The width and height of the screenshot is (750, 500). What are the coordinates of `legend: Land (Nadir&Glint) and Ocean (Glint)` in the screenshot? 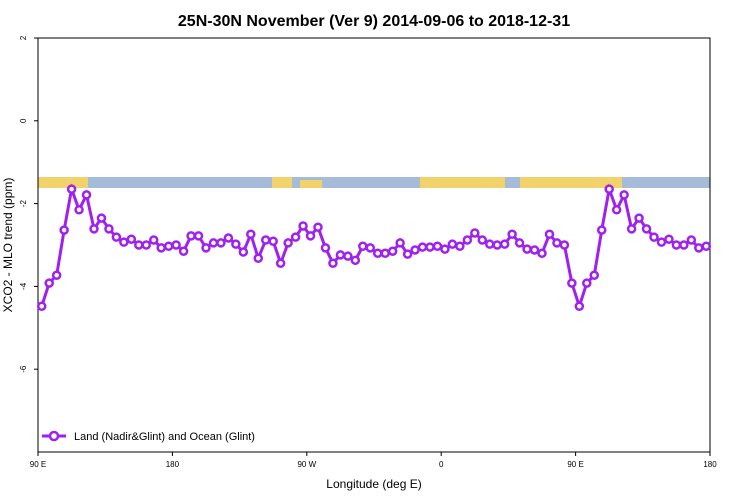 It's located at (148, 436).